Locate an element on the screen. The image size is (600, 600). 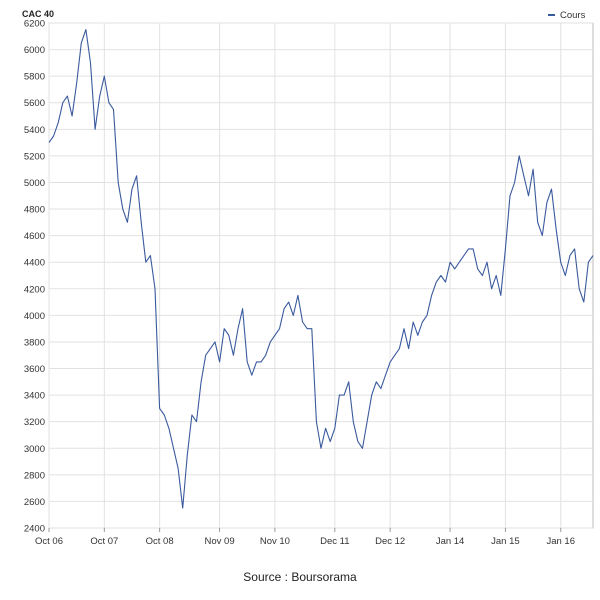
x-tick-label: Jan 14 is located at coordinates (450, 541).